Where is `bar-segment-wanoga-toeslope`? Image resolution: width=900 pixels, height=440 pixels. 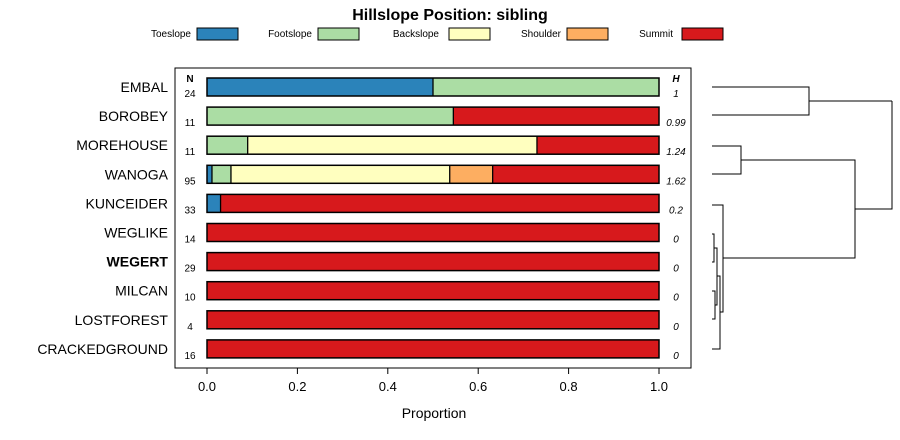
bar-segment-wanoga-toeslope is located at coordinates (209, 174).